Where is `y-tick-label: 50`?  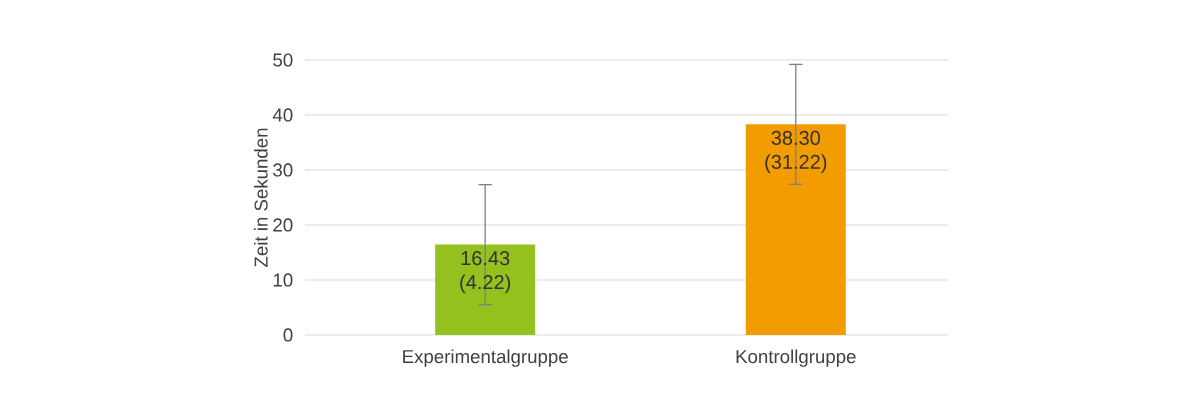 y-tick-label: 50 is located at coordinates (283, 60).